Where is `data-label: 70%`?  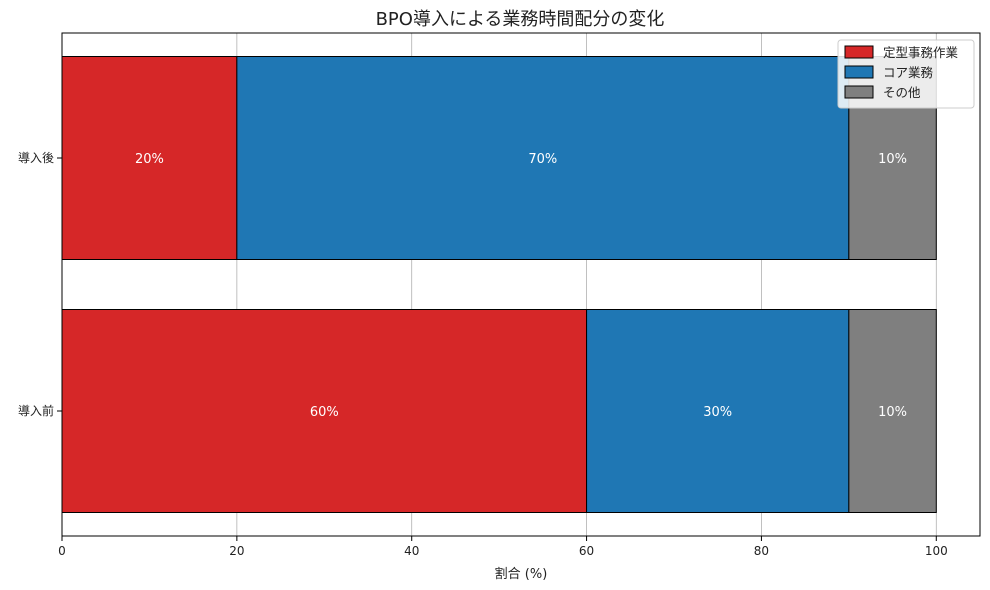 data-label: 70% is located at coordinates (542, 159).